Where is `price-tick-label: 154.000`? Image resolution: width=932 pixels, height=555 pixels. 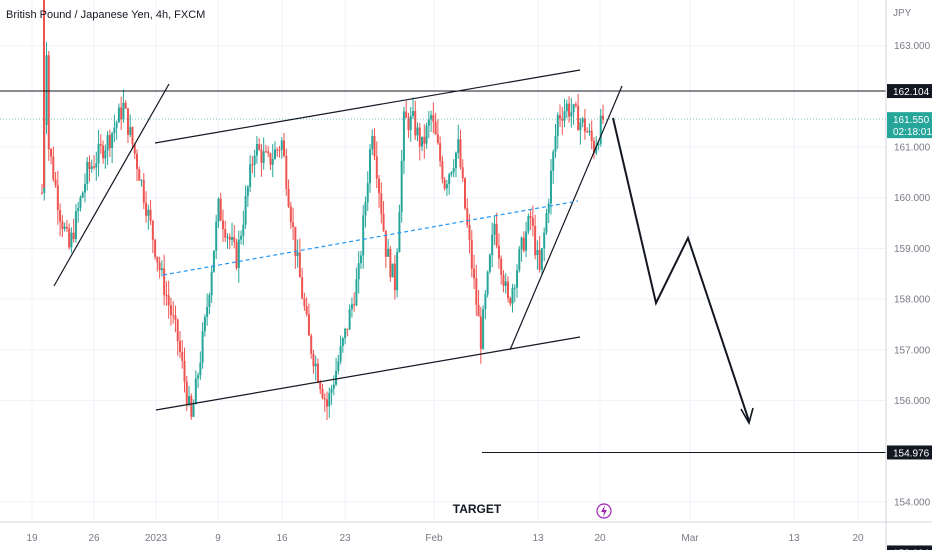
price-tick-label: 154.000 is located at coordinates (912, 502).